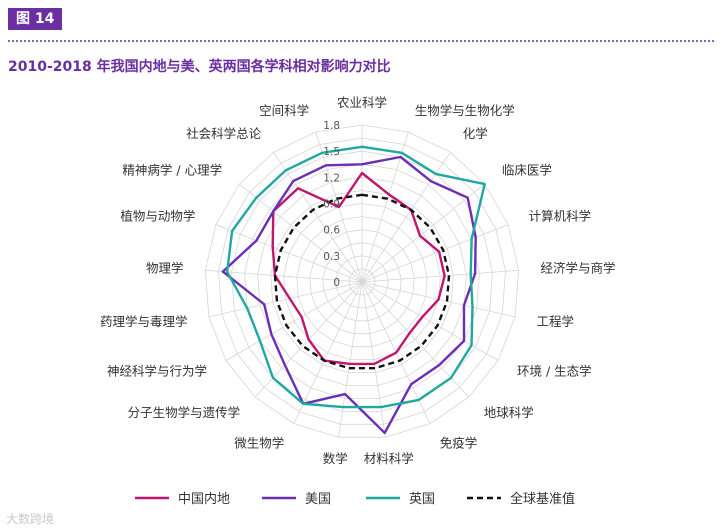 This screenshot has height=531, width=722. What do you see at coordinates (389, 458) in the screenshot?
I see `category-label: 材料科学` at bounding box center [389, 458].